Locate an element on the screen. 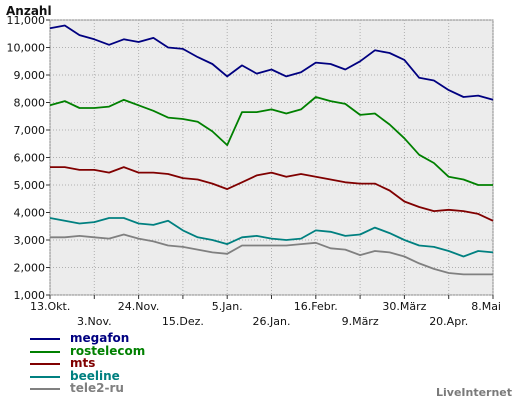 This screenshot has width=520, height=405. y-tick-label: 5,000 is located at coordinates (30, 185).